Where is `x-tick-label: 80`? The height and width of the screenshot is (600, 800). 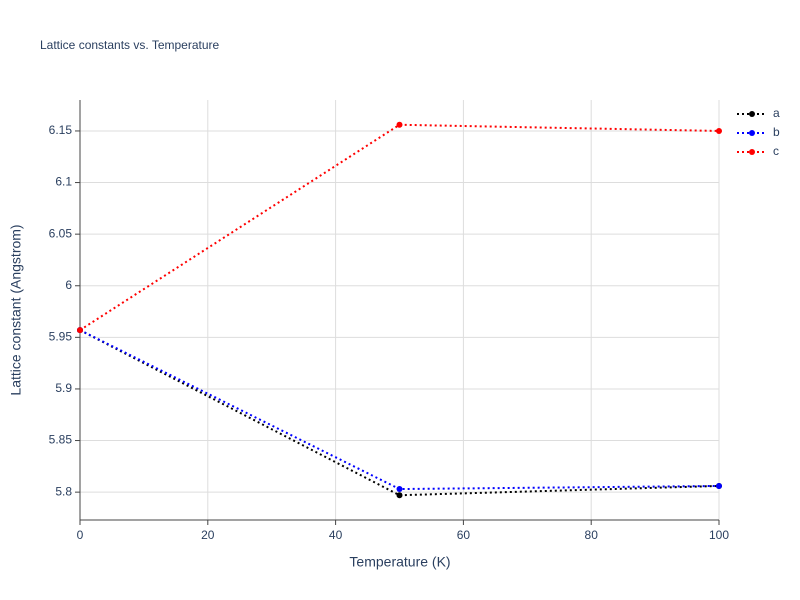
x-tick-label: 80 is located at coordinates (592, 535).